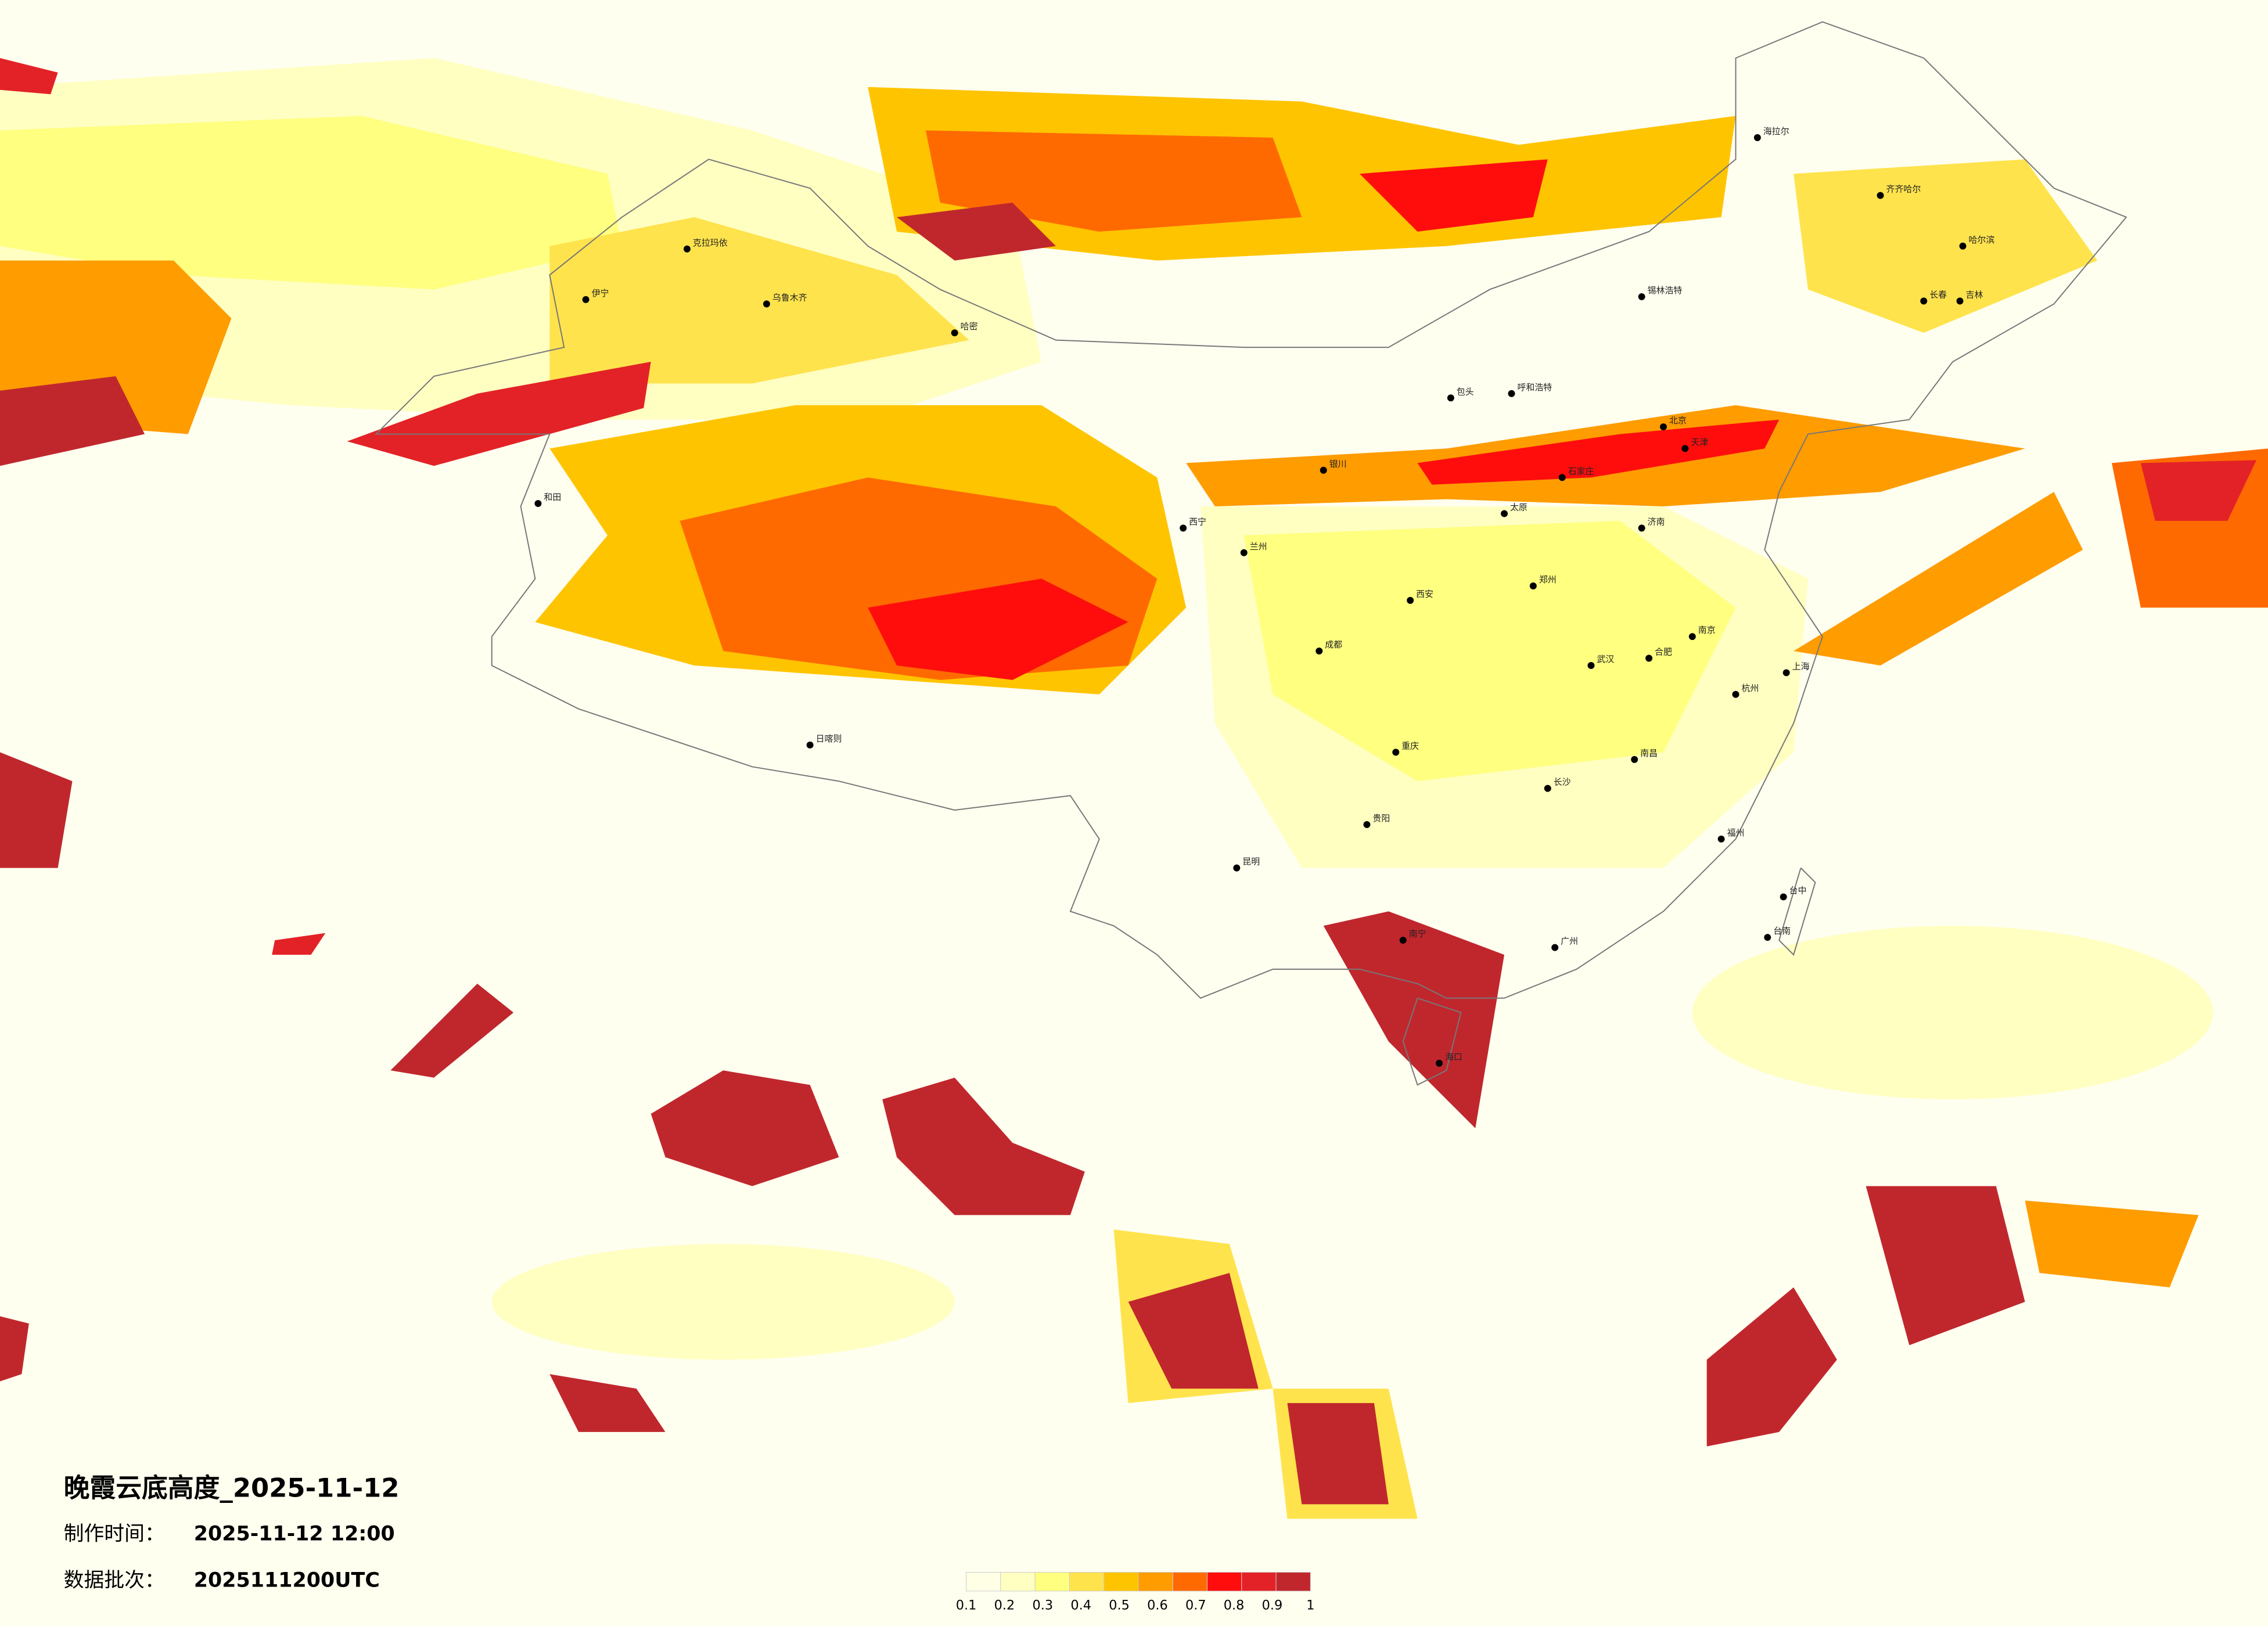 This screenshot has width=2268, height=1626. Describe the element at coordinates (1801, 666) in the screenshot. I see `city-label: 上海` at that location.